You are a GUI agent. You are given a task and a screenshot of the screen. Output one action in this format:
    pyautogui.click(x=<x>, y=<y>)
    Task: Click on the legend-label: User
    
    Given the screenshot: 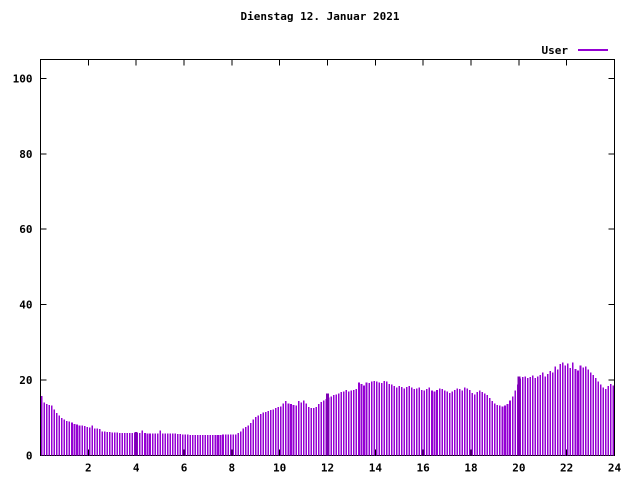 What is the action you would take?
    pyautogui.click(x=555, y=50)
    